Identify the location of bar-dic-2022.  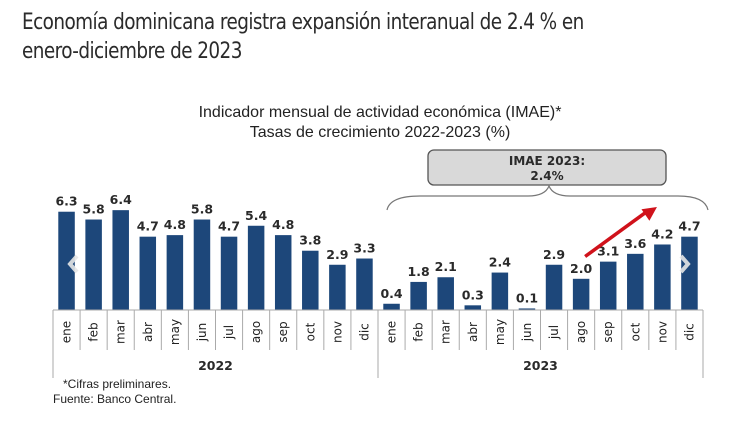
(364, 284).